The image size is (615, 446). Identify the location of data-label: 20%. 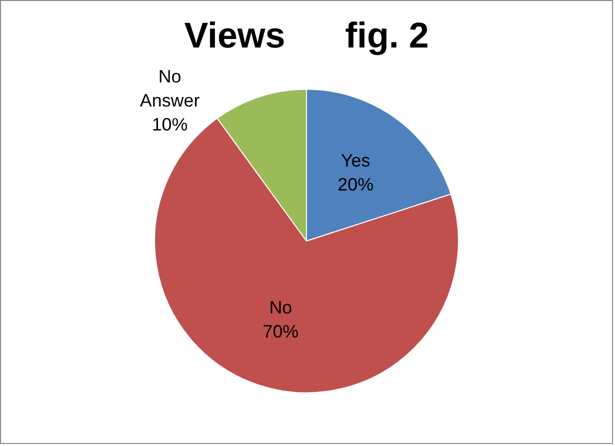
(356, 184).